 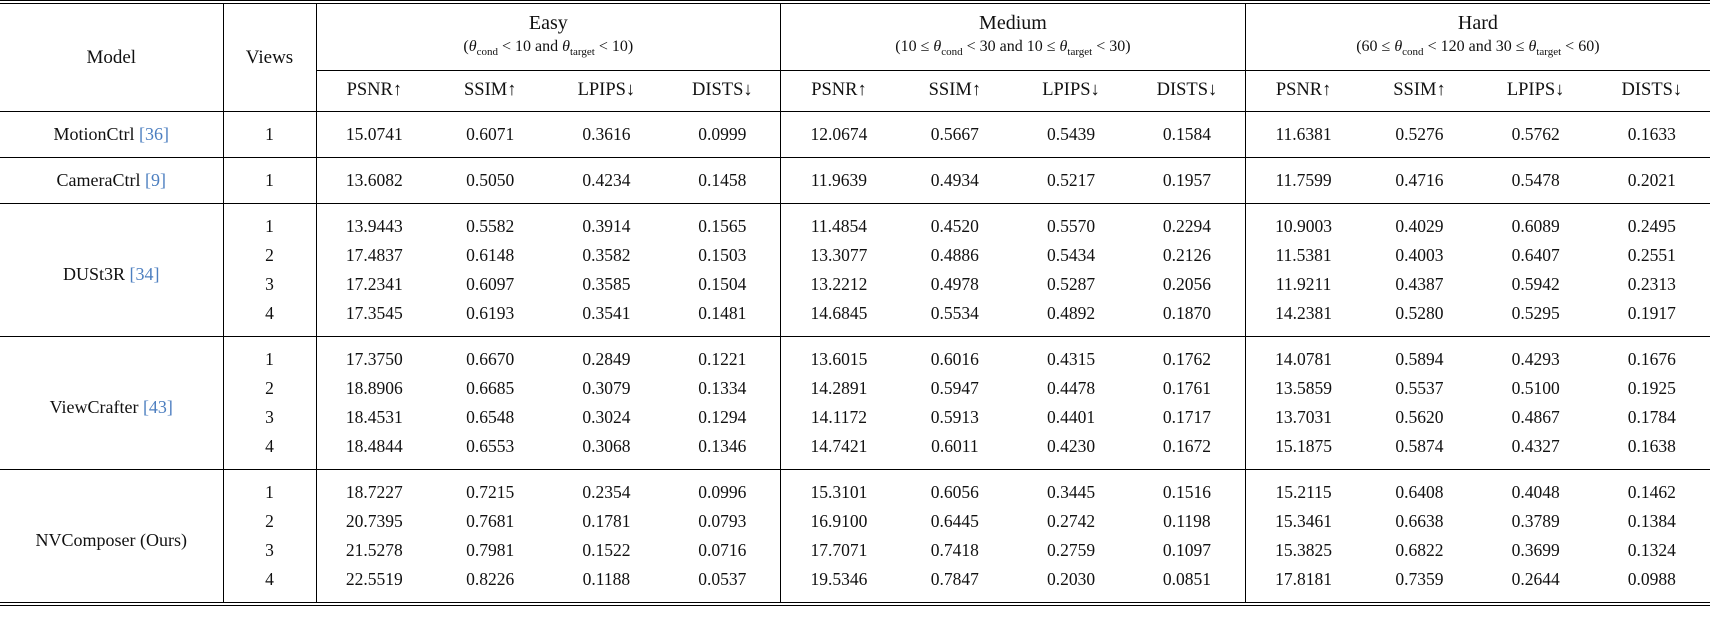 What do you see at coordinates (1186, 550) in the screenshot?
I see `metric-value: 0.1097` at bounding box center [1186, 550].